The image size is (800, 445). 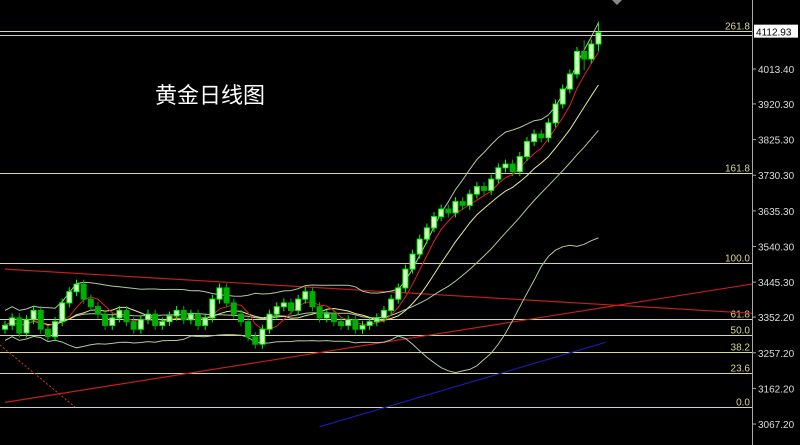 What do you see at coordinates (743, 403) in the screenshot?
I see `fib-level-label: 0.0` at bounding box center [743, 403].